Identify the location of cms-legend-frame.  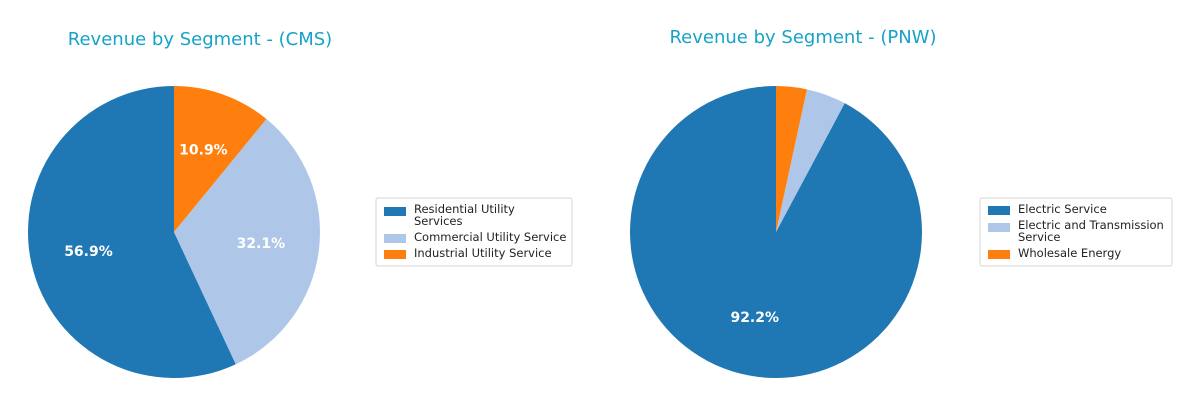
(474, 232).